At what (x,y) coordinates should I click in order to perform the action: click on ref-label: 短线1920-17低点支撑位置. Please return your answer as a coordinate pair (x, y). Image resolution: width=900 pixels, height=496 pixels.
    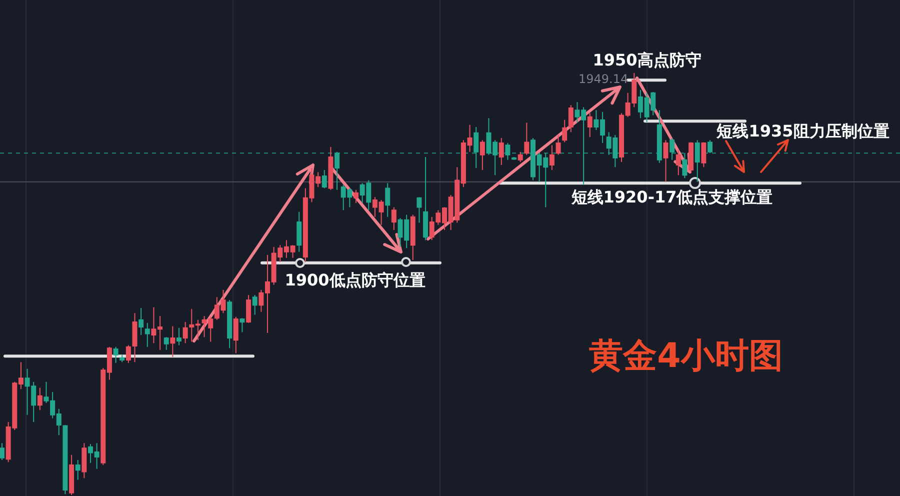
    Looking at the image, I should click on (672, 197).